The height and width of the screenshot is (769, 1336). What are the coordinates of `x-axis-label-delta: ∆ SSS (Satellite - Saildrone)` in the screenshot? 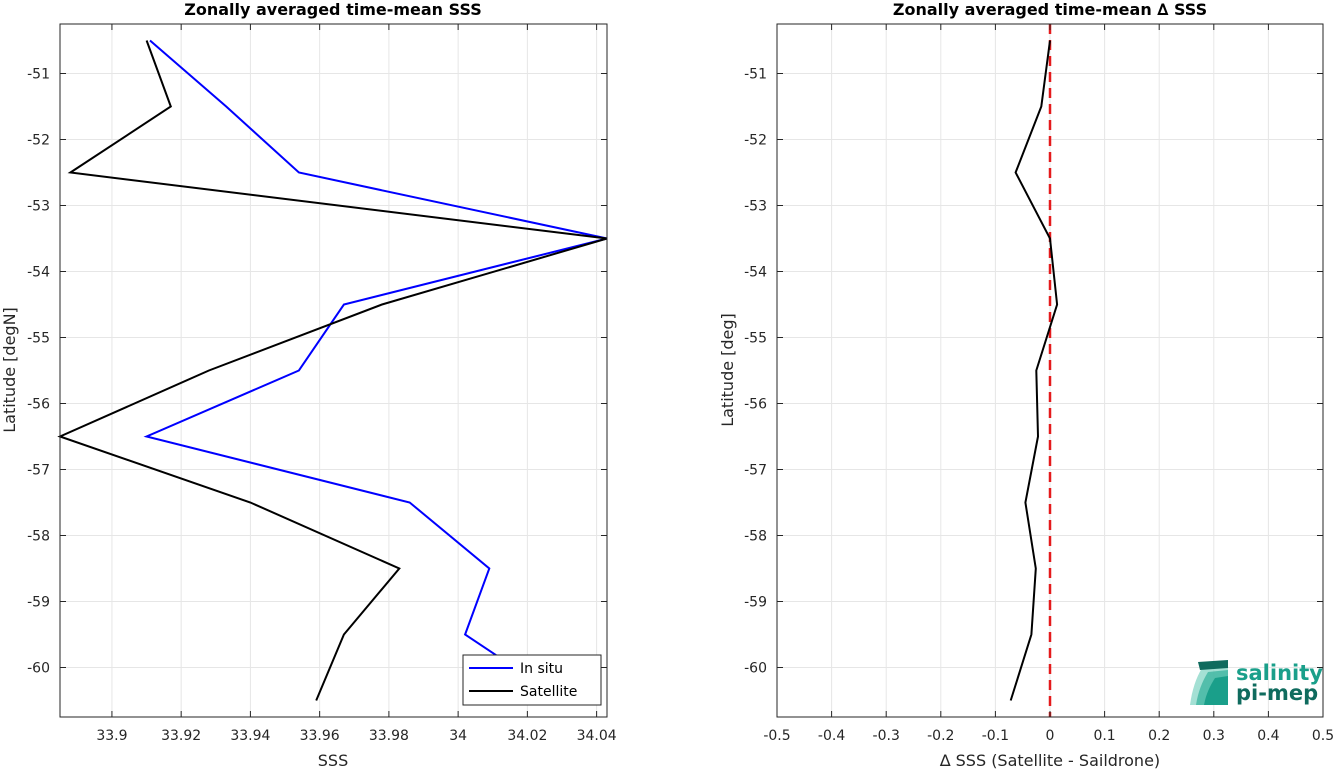 It's located at (1049, 760).